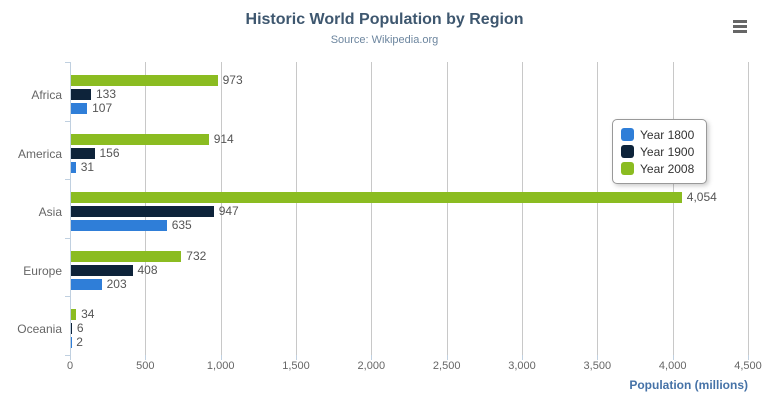 The image size is (769, 416). I want to click on bar-america-year-2008, so click(140, 139).